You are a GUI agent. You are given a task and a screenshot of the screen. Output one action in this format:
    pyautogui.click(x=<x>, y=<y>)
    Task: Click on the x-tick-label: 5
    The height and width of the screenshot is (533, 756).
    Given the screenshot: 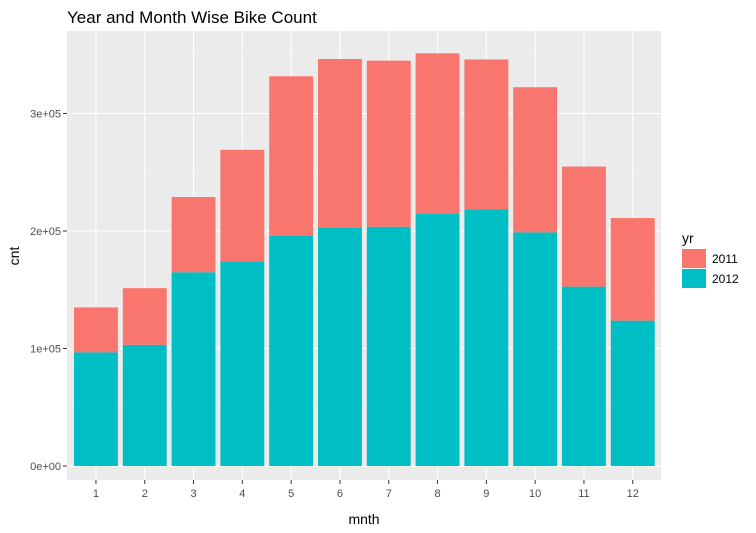 What is the action you would take?
    pyautogui.click(x=291, y=494)
    